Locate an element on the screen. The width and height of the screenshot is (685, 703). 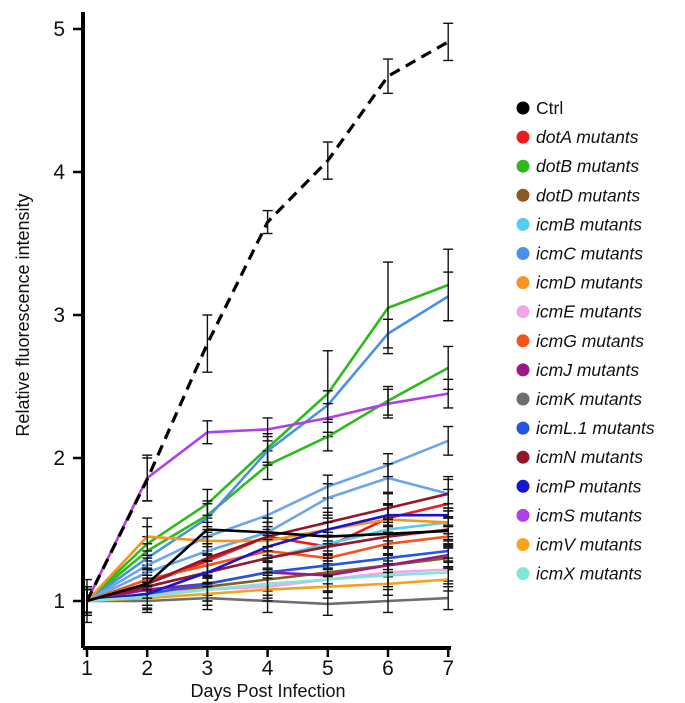
x-tick-label: 1 is located at coordinates (87, 668).